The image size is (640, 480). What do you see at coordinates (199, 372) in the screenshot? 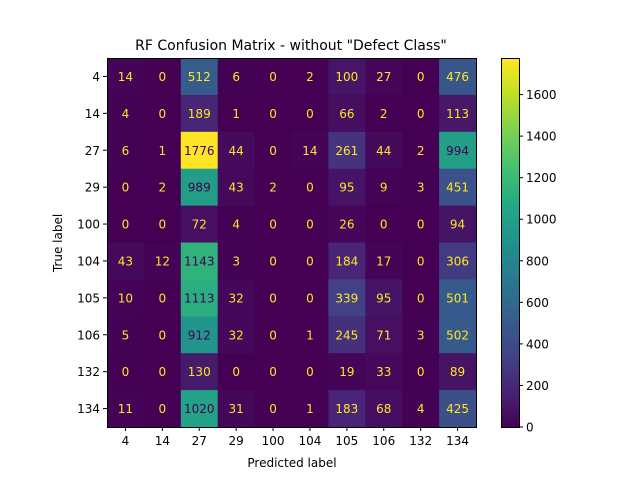
I see `cell-value-label: 130` at bounding box center [199, 372].